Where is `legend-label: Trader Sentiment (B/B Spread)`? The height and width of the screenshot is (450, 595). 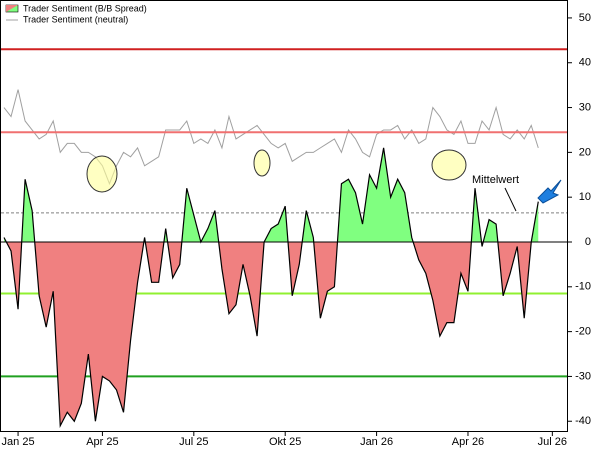
legend-label: Trader Sentiment (B/B Spread) is located at coordinates (85, 8).